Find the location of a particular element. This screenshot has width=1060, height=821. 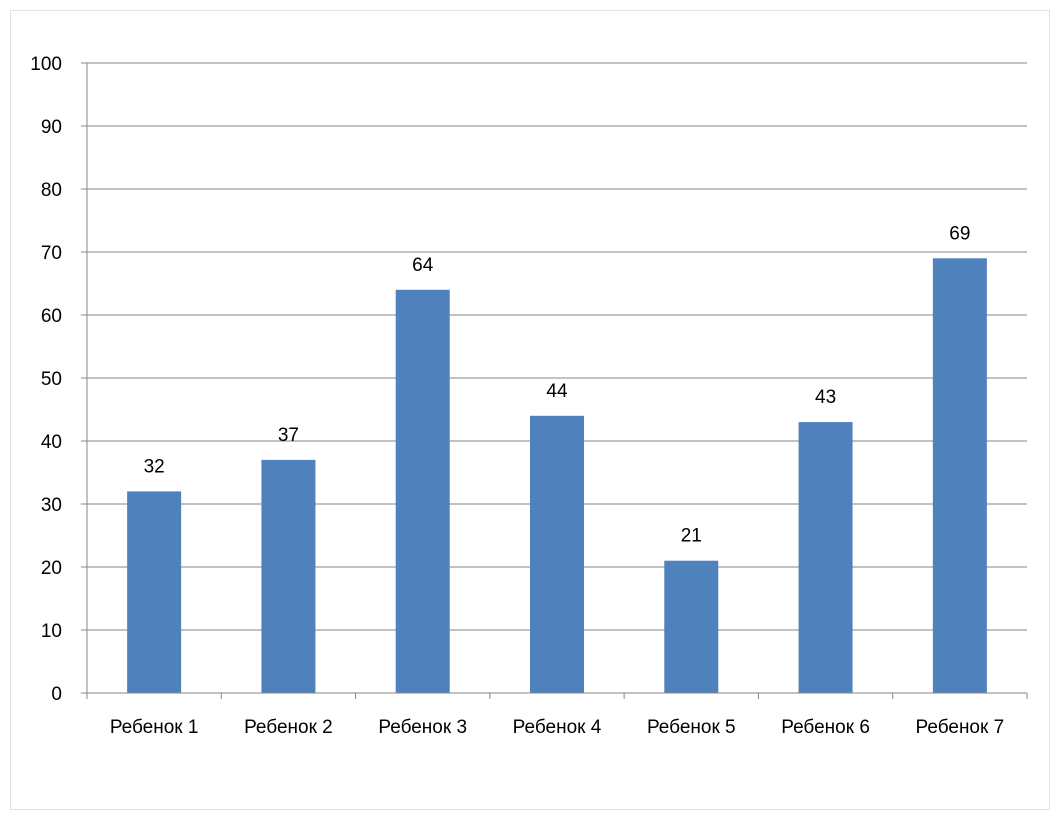

y-tick-label: 80 is located at coordinates (51, 190).